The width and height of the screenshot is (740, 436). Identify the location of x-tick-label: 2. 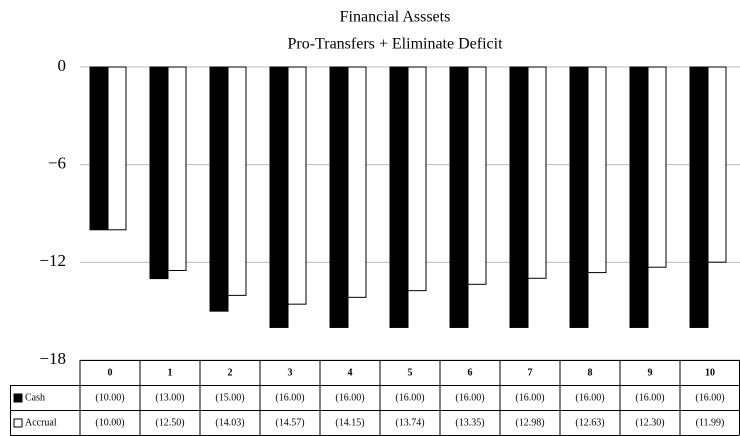
(230, 372).